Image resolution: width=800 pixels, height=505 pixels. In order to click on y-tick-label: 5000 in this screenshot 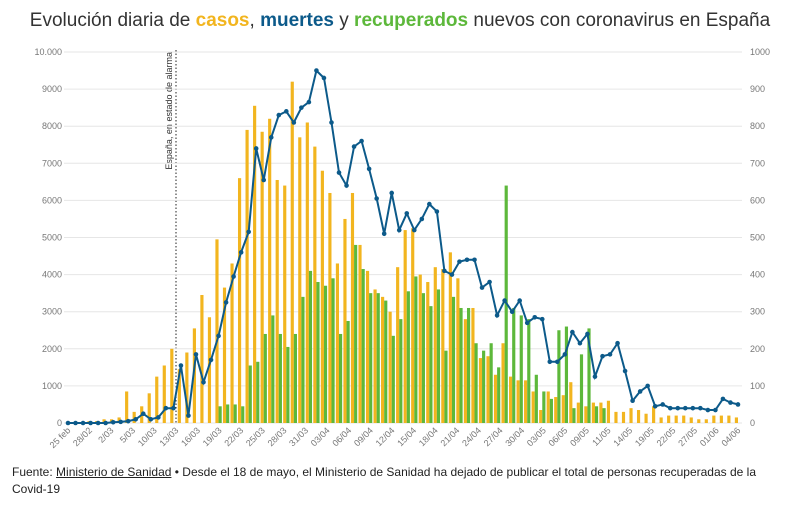, I will do `click(52, 238)`.